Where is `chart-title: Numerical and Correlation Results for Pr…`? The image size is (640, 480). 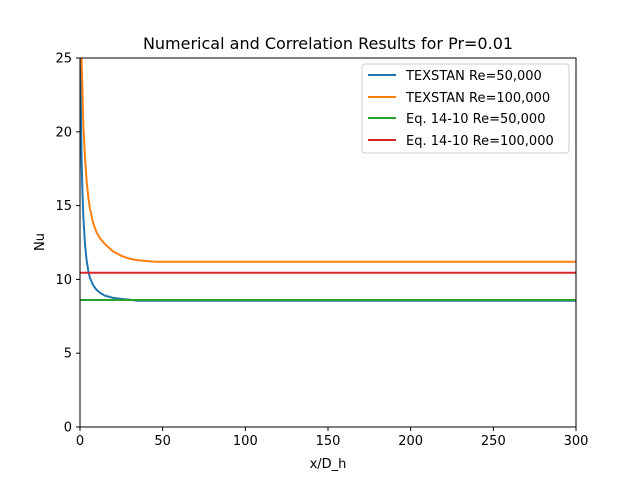 chart-title: Numerical and Correlation Results for Pr… is located at coordinates (328, 43).